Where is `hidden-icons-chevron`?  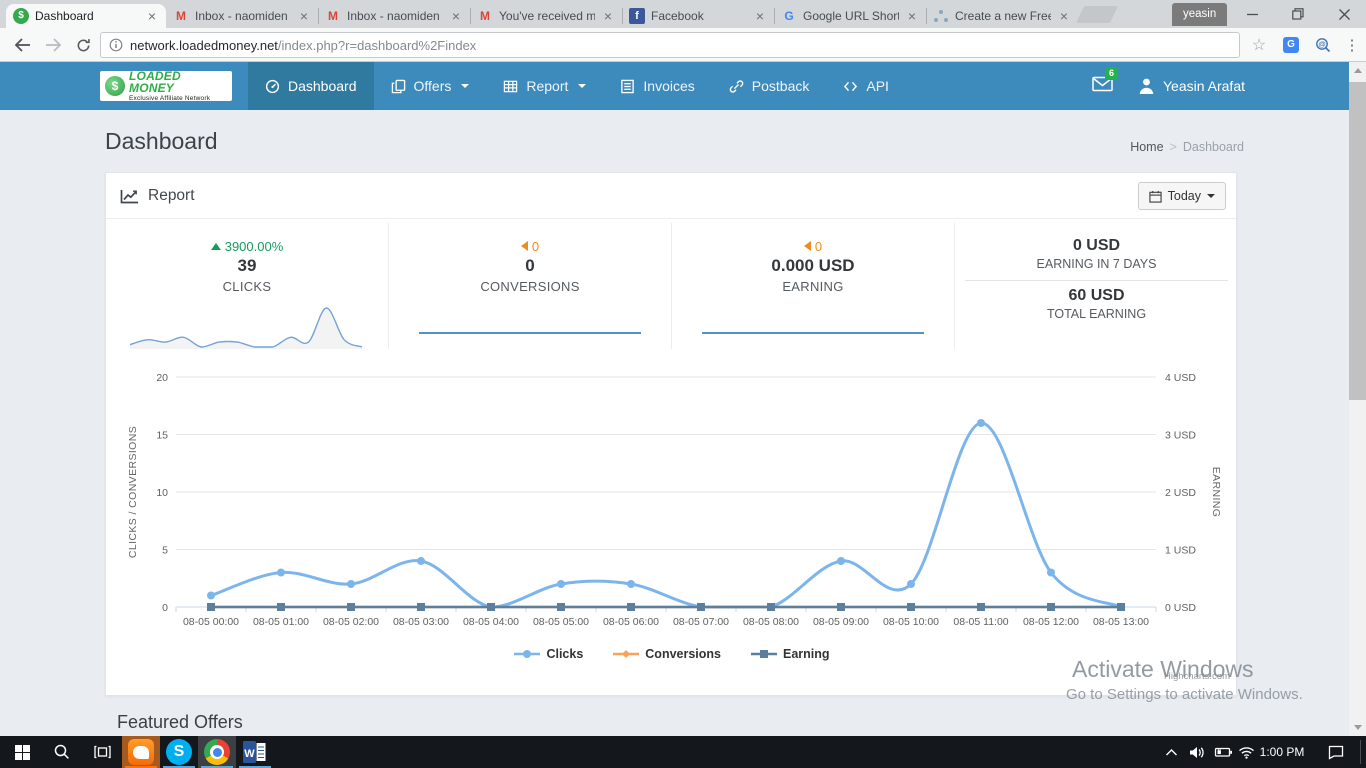 hidden-icons-chevron is located at coordinates (1171, 752).